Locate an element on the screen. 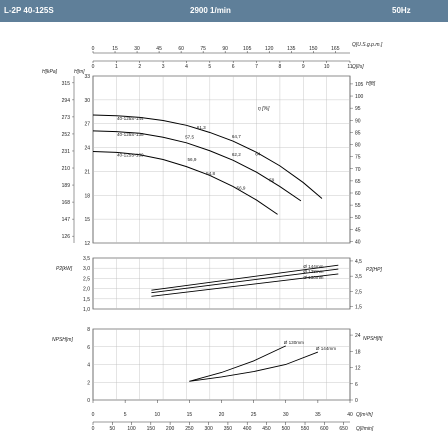 The height and width of the screenshot is (448, 448). ls-tick-label: 2 is located at coordinates (139, 67).